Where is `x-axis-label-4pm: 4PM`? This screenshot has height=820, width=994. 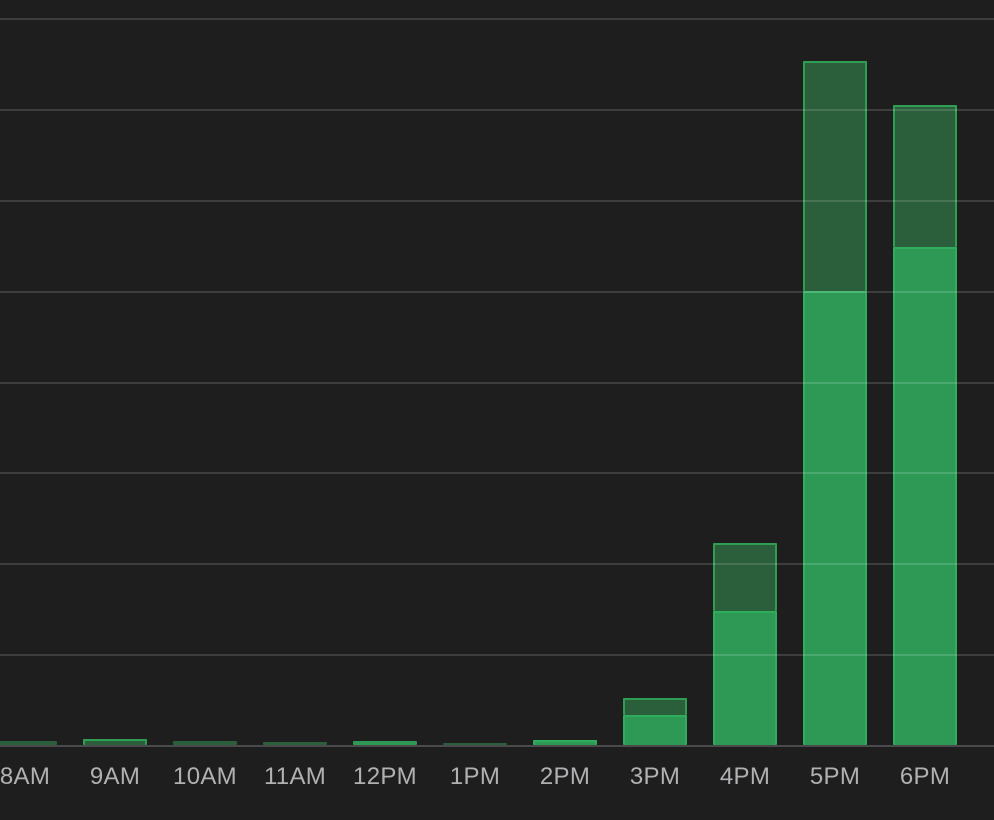 x-axis-label-4pm: 4PM is located at coordinates (745, 776).